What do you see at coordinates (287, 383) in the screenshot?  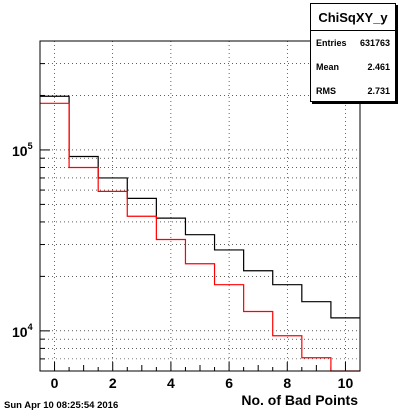 I see `x-tick-label: 8` at bounding box center [287, 383].